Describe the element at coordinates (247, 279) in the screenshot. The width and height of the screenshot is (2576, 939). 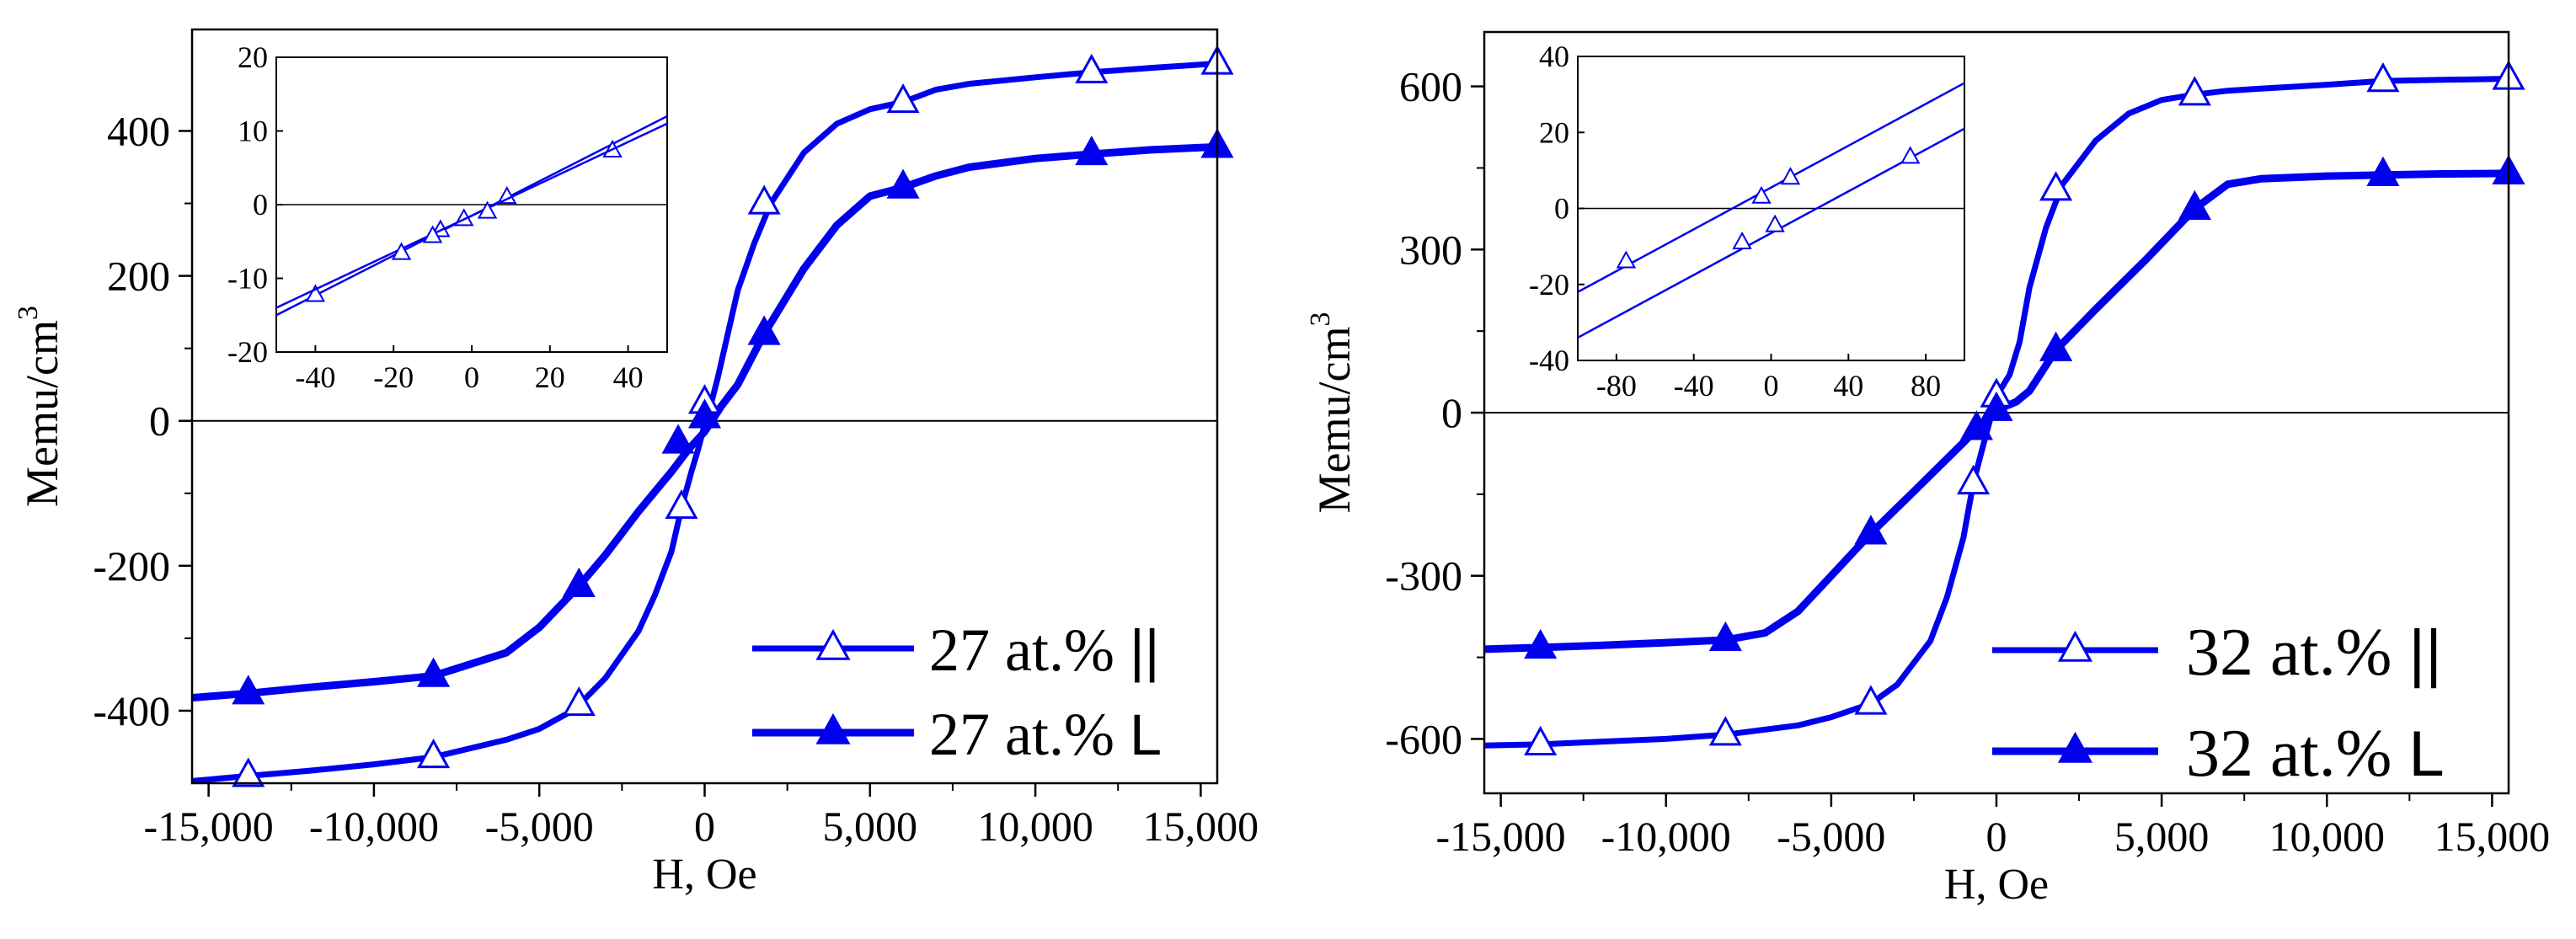
I see `inset-y-tick-label: -10` at that location.